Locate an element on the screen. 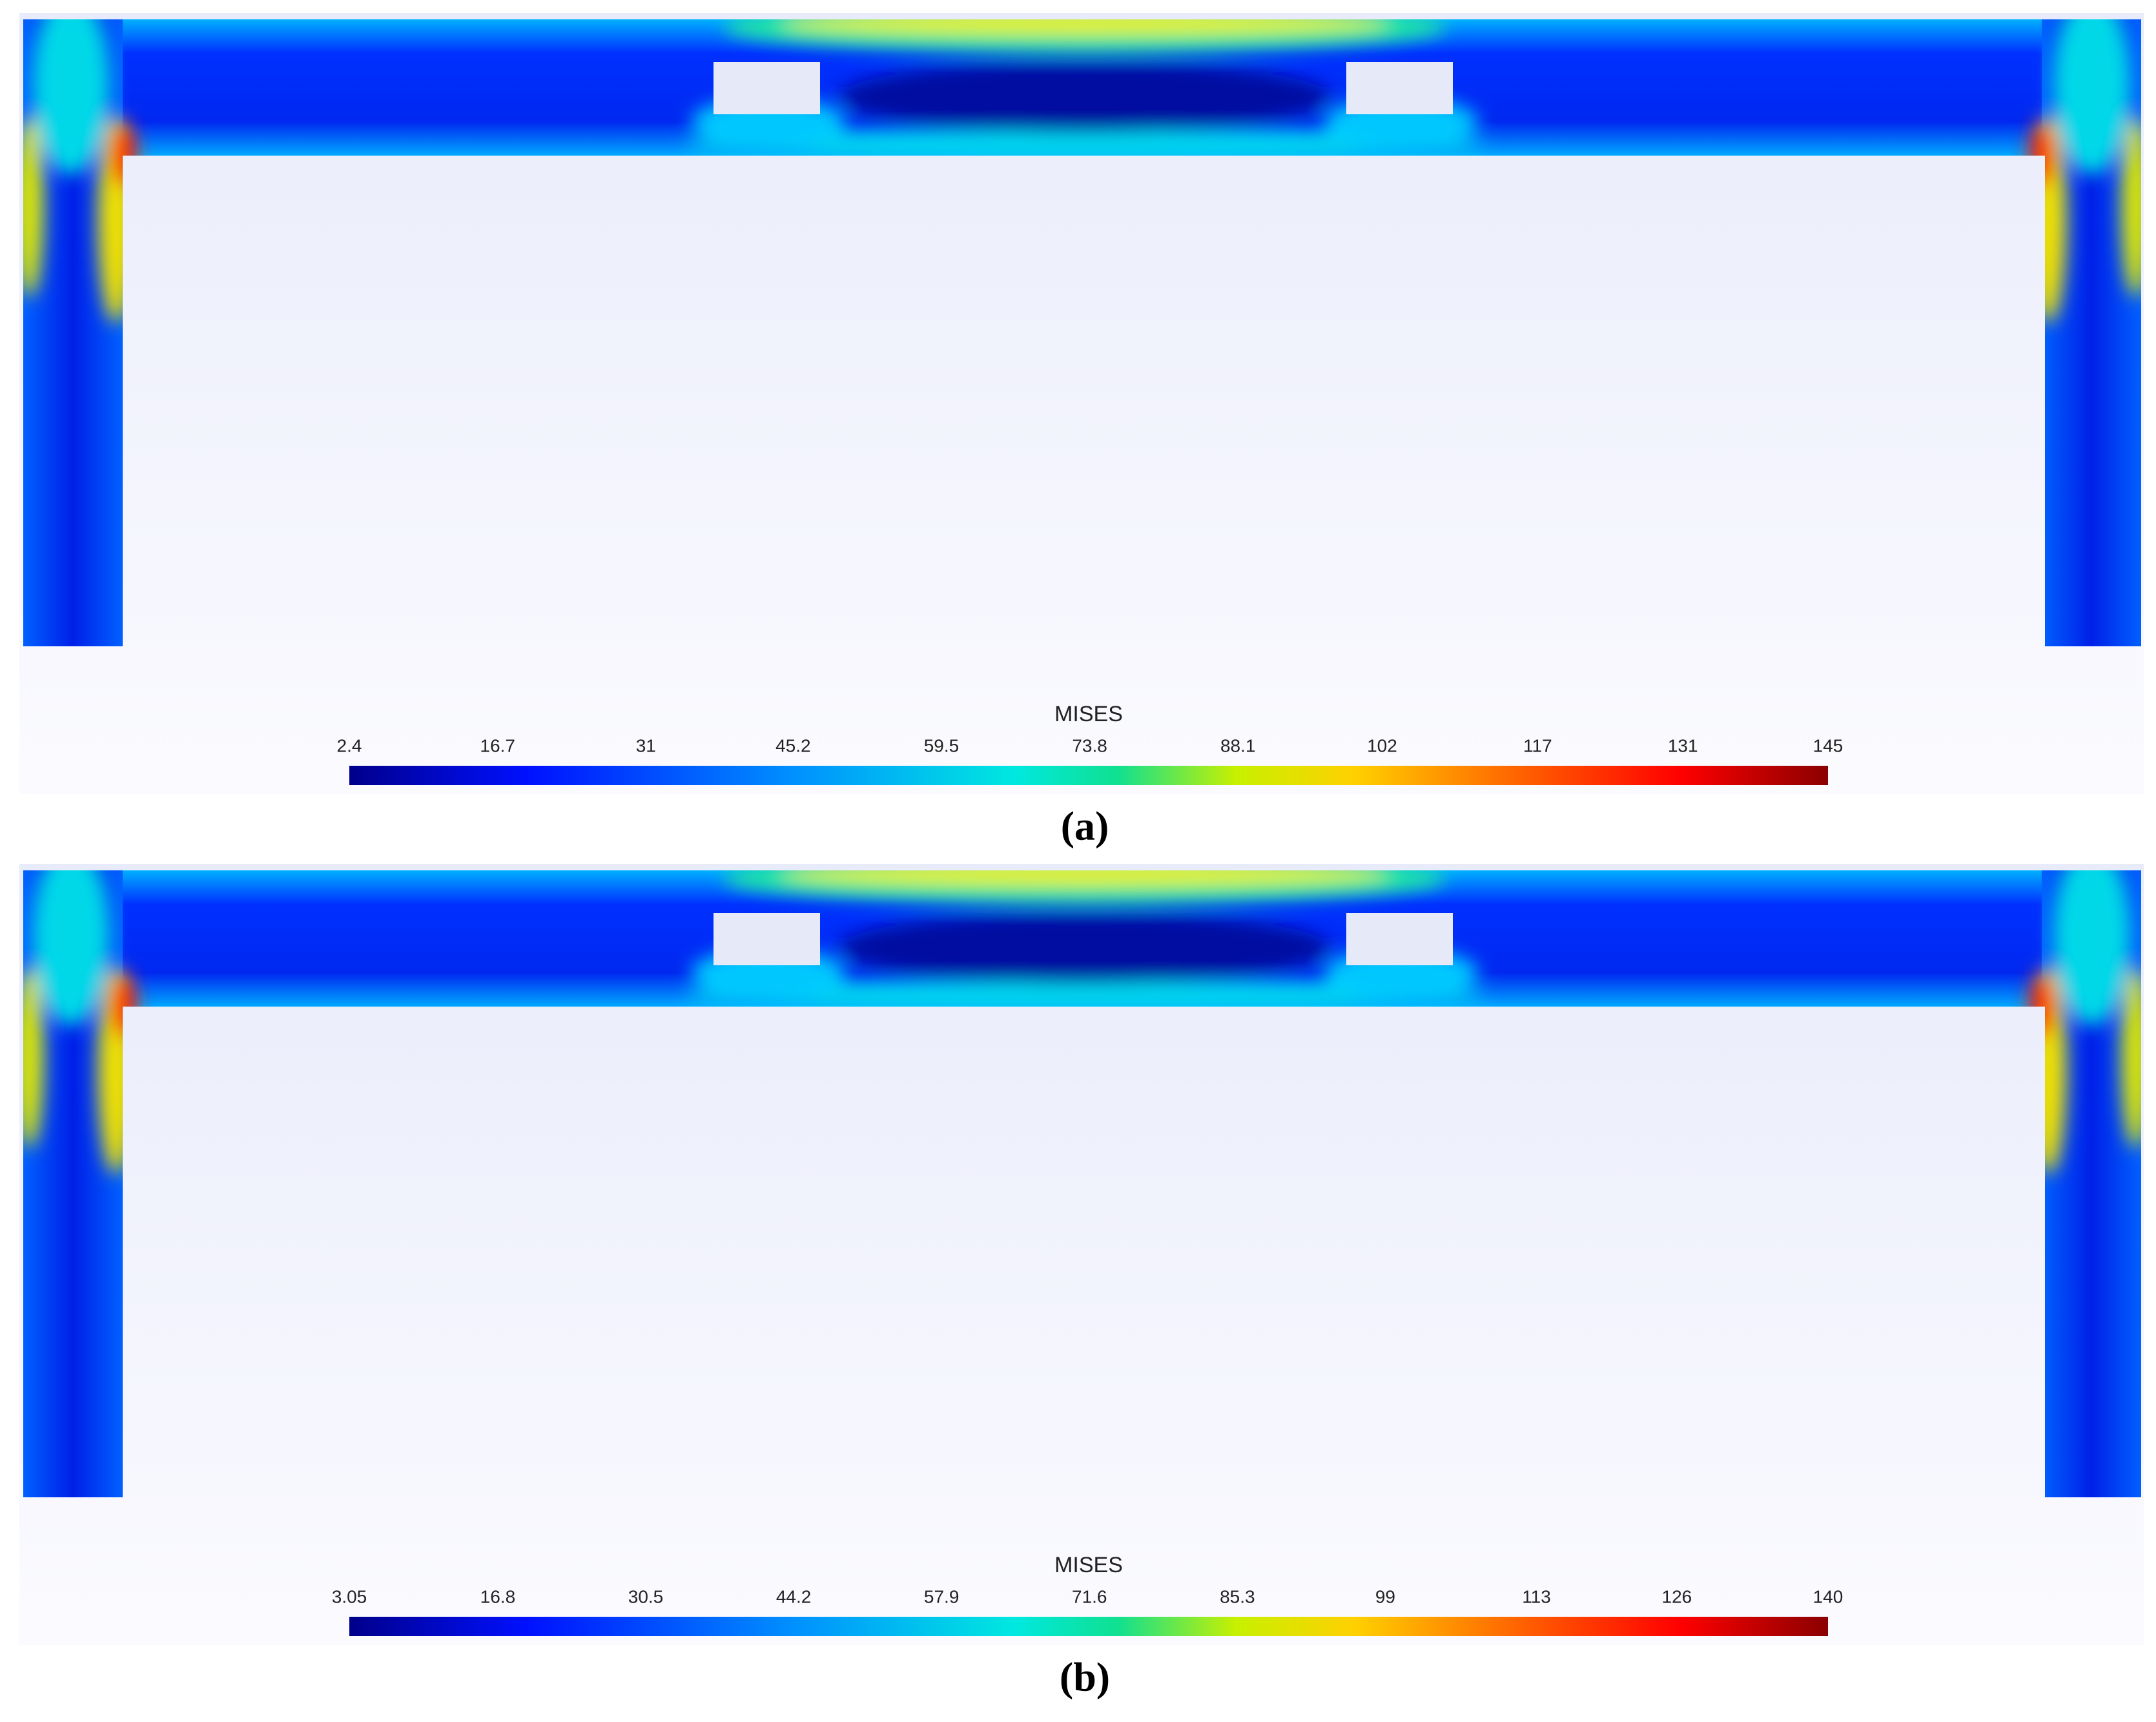 This screenshot has height=1722, width=2156. colorbar-tick-label: 99 is located at coordinates (1385, 1596).